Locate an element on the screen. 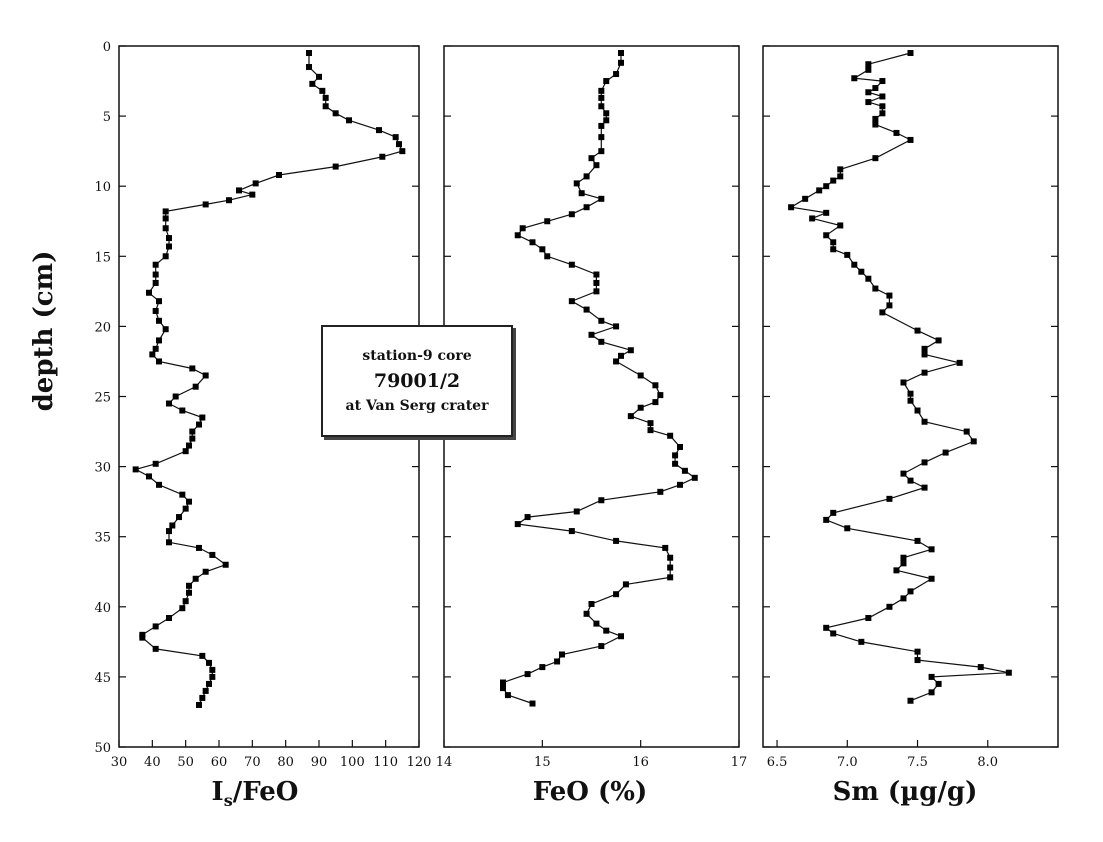 This screenshot has height=842, width=1103. y-tick-label: 50 is located at coordinates (102, 748).